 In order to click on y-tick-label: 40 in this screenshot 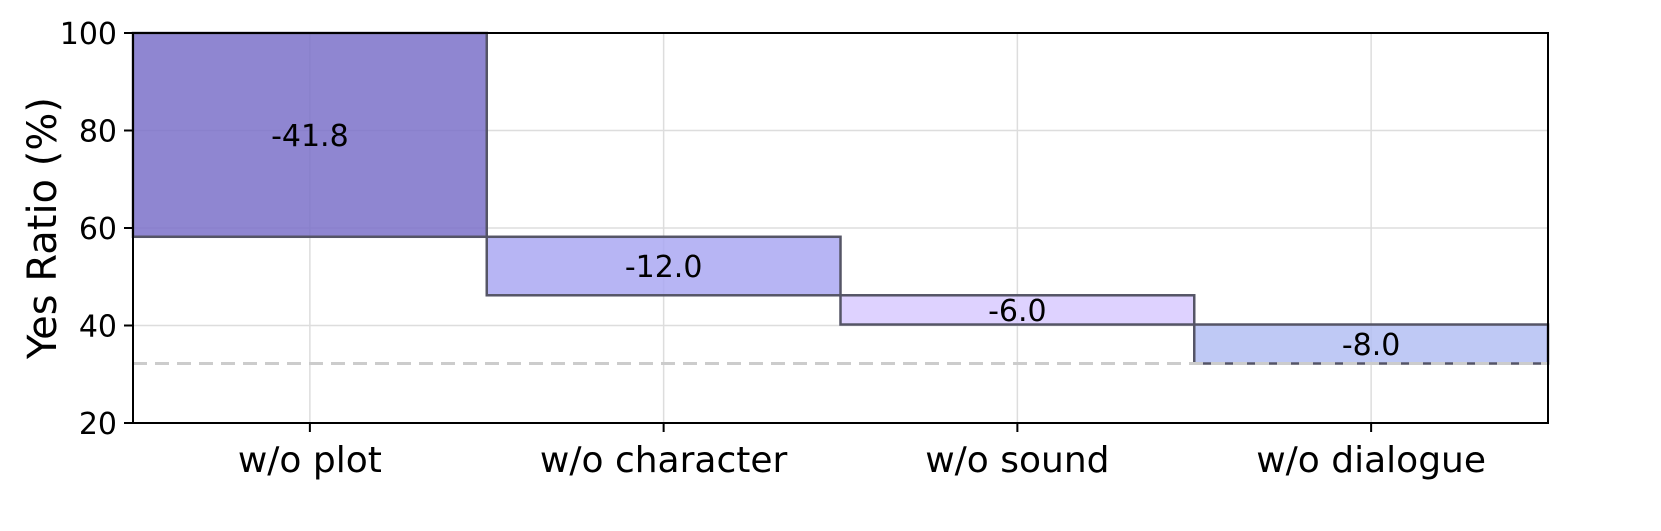, I will do `click(98, 327)`.